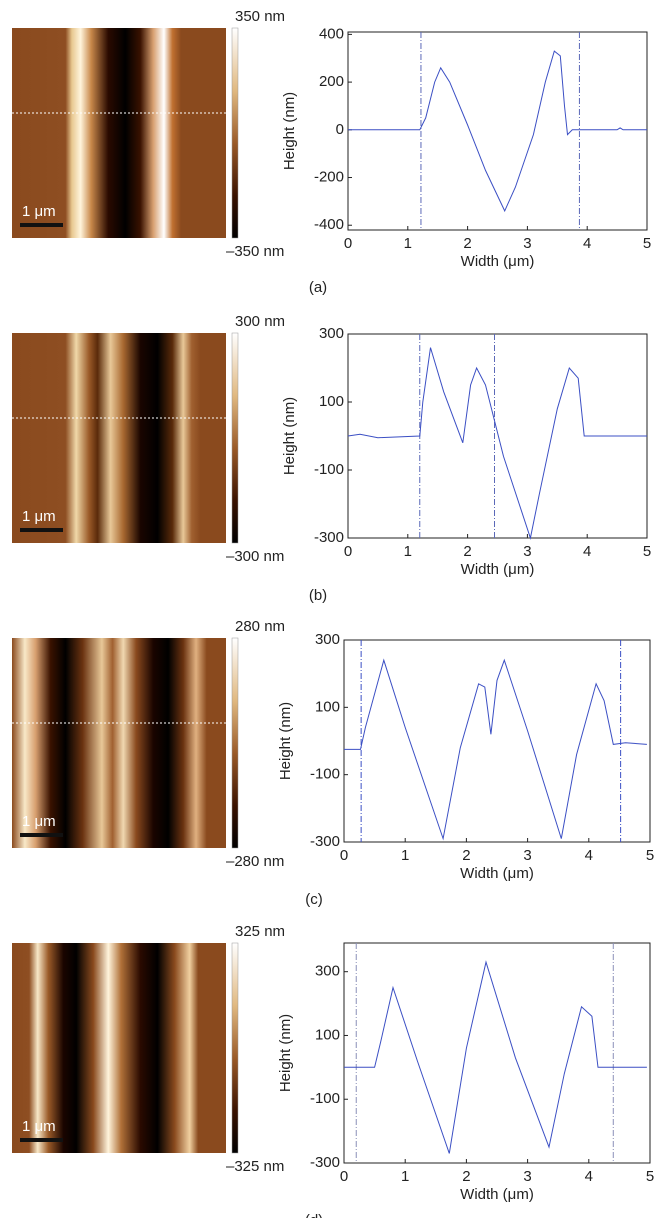 This screenshot has height=1223, width=666. Describe the element at coordinates (255, 556) in the screenshot. I see `colorbar-min: –300 nm` at that location.